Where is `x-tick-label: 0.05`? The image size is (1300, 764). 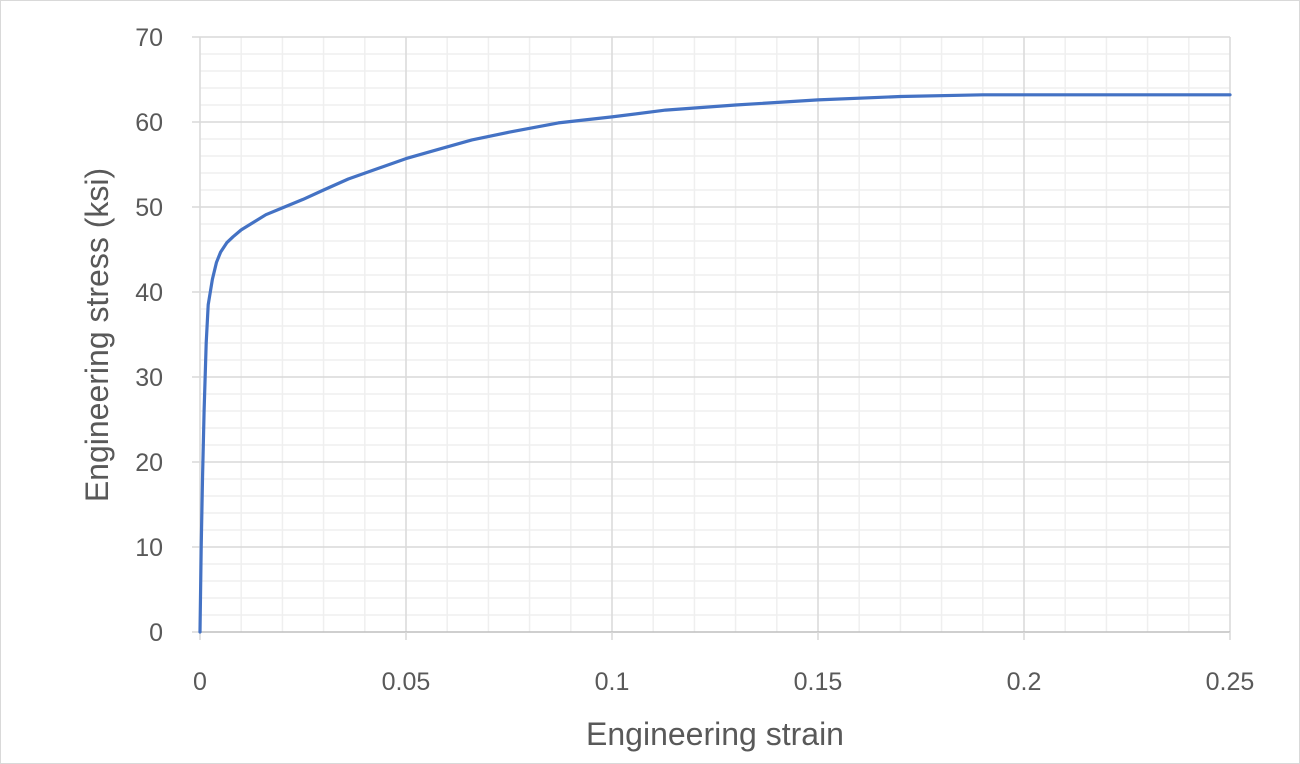 x-tick-label: 0.05 is located at coordinates (406, 682).